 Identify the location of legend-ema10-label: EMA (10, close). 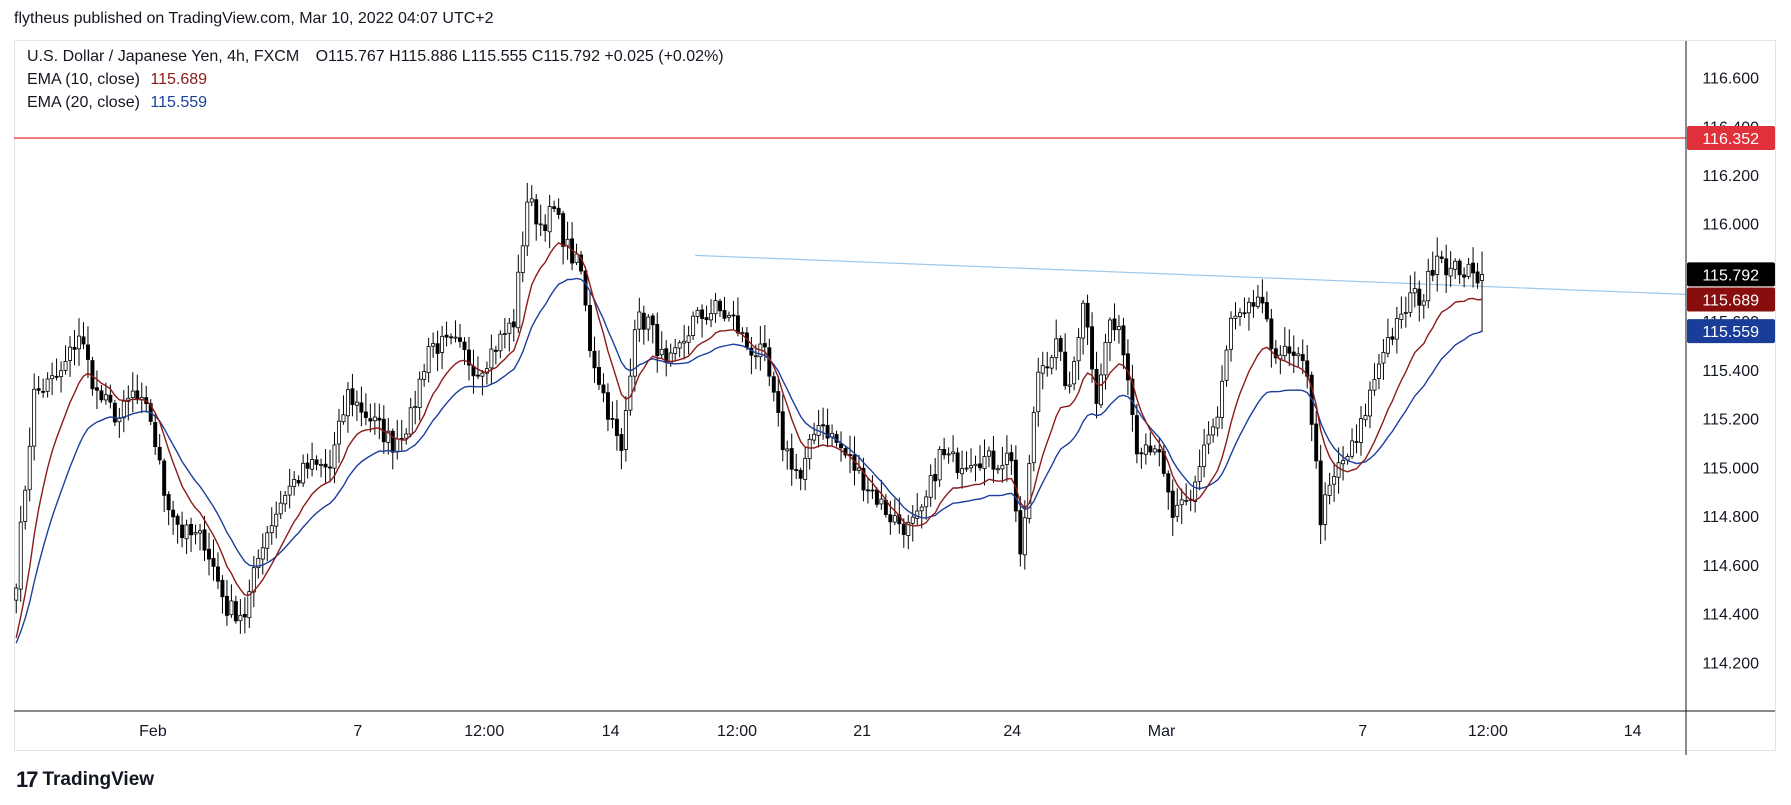
(83, 79).